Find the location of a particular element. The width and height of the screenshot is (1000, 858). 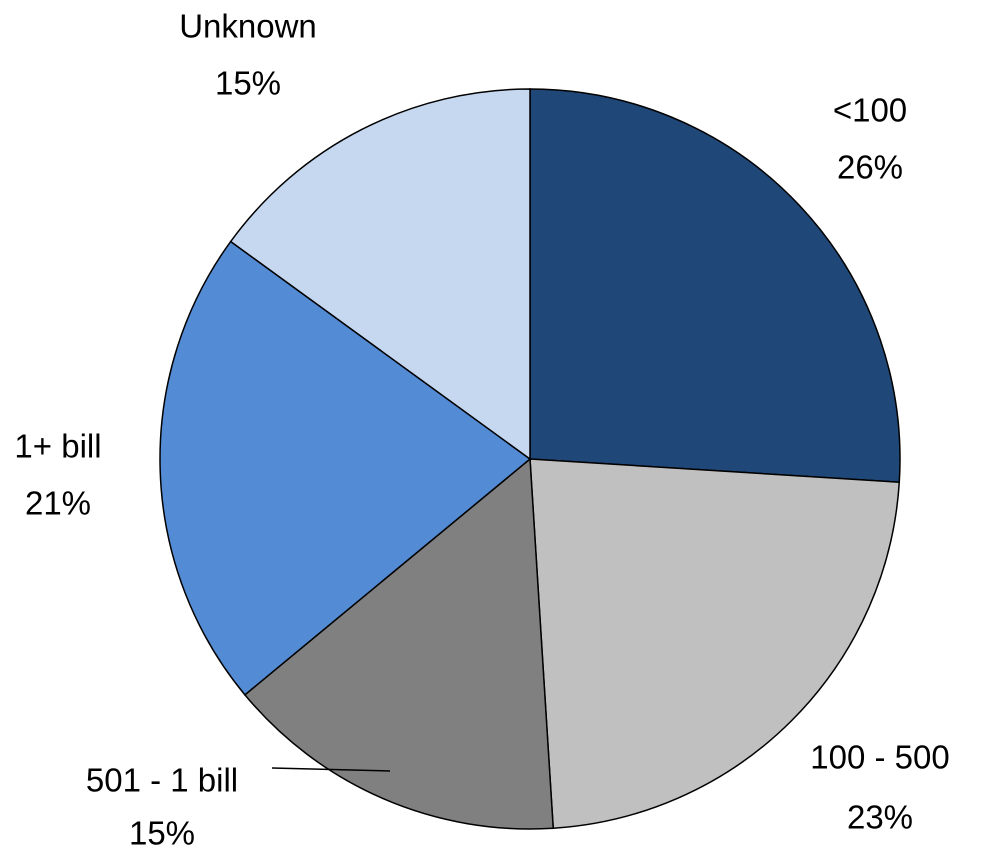

slice-label: 501 - 1 bill is located at coordinates (162, 780).